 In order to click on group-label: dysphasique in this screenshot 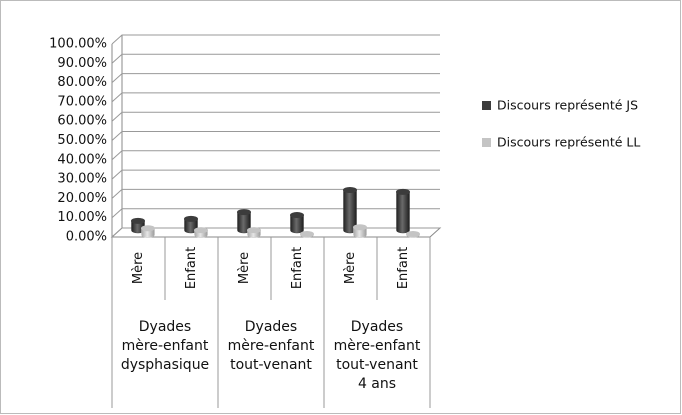, I will do `click(165, 365)`.